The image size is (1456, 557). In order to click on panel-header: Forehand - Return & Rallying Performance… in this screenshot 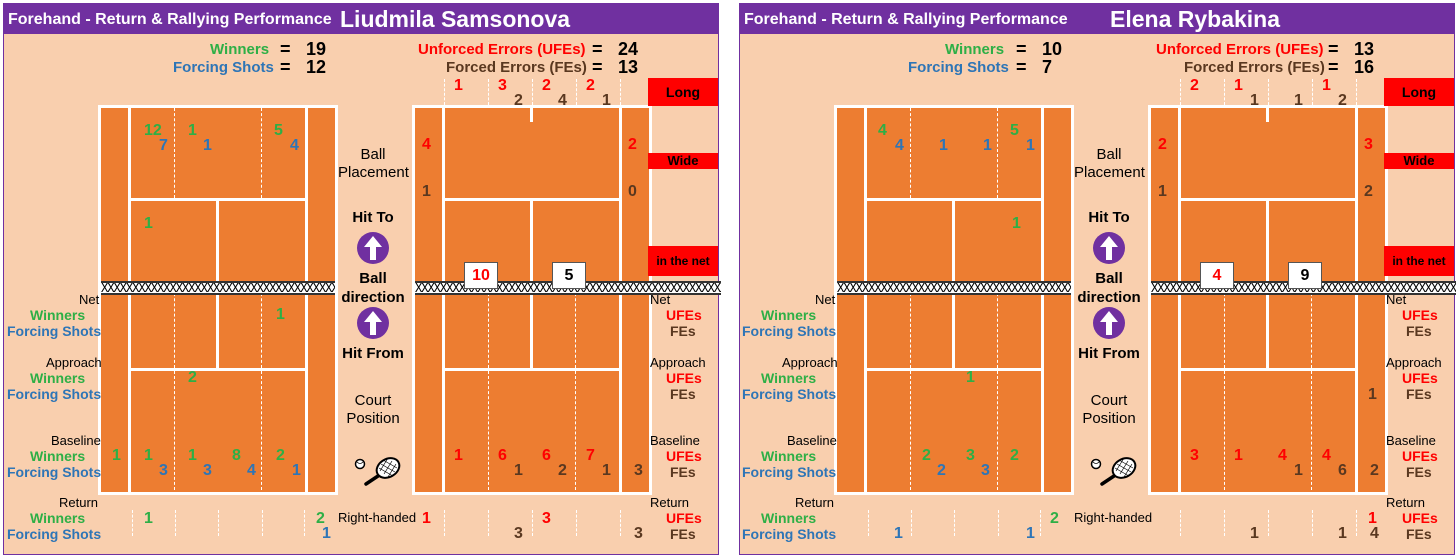, I will do `click(1097, 19)`.